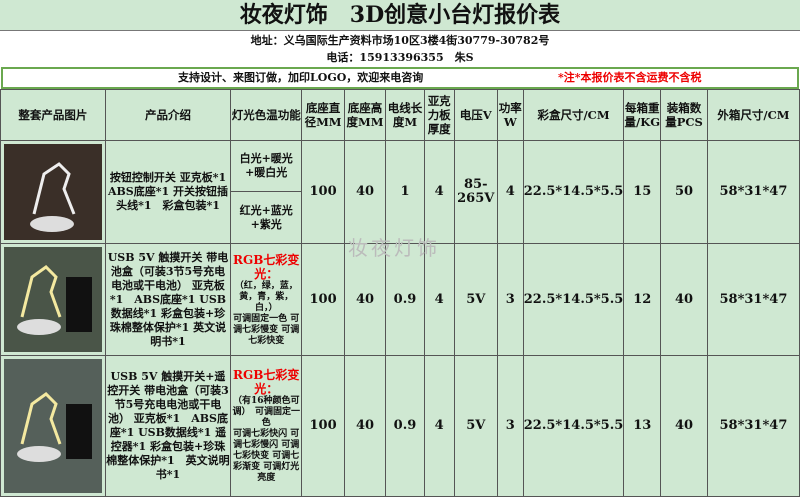 Image resolution: width=800 pixels, height=497 pixels. I want to click on cell: 13, so click(642, 426).